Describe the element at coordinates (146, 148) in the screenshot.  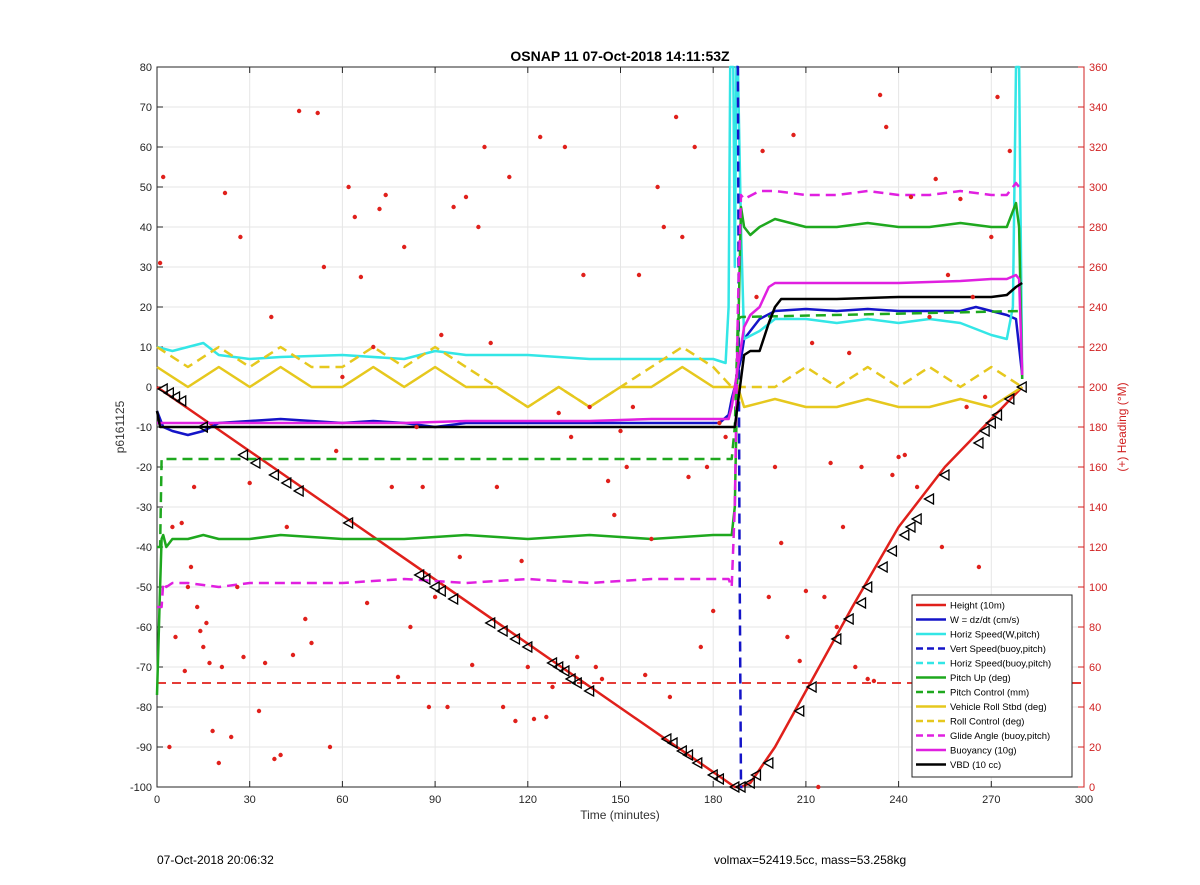
I see `y-tick-label: 60` at that location.